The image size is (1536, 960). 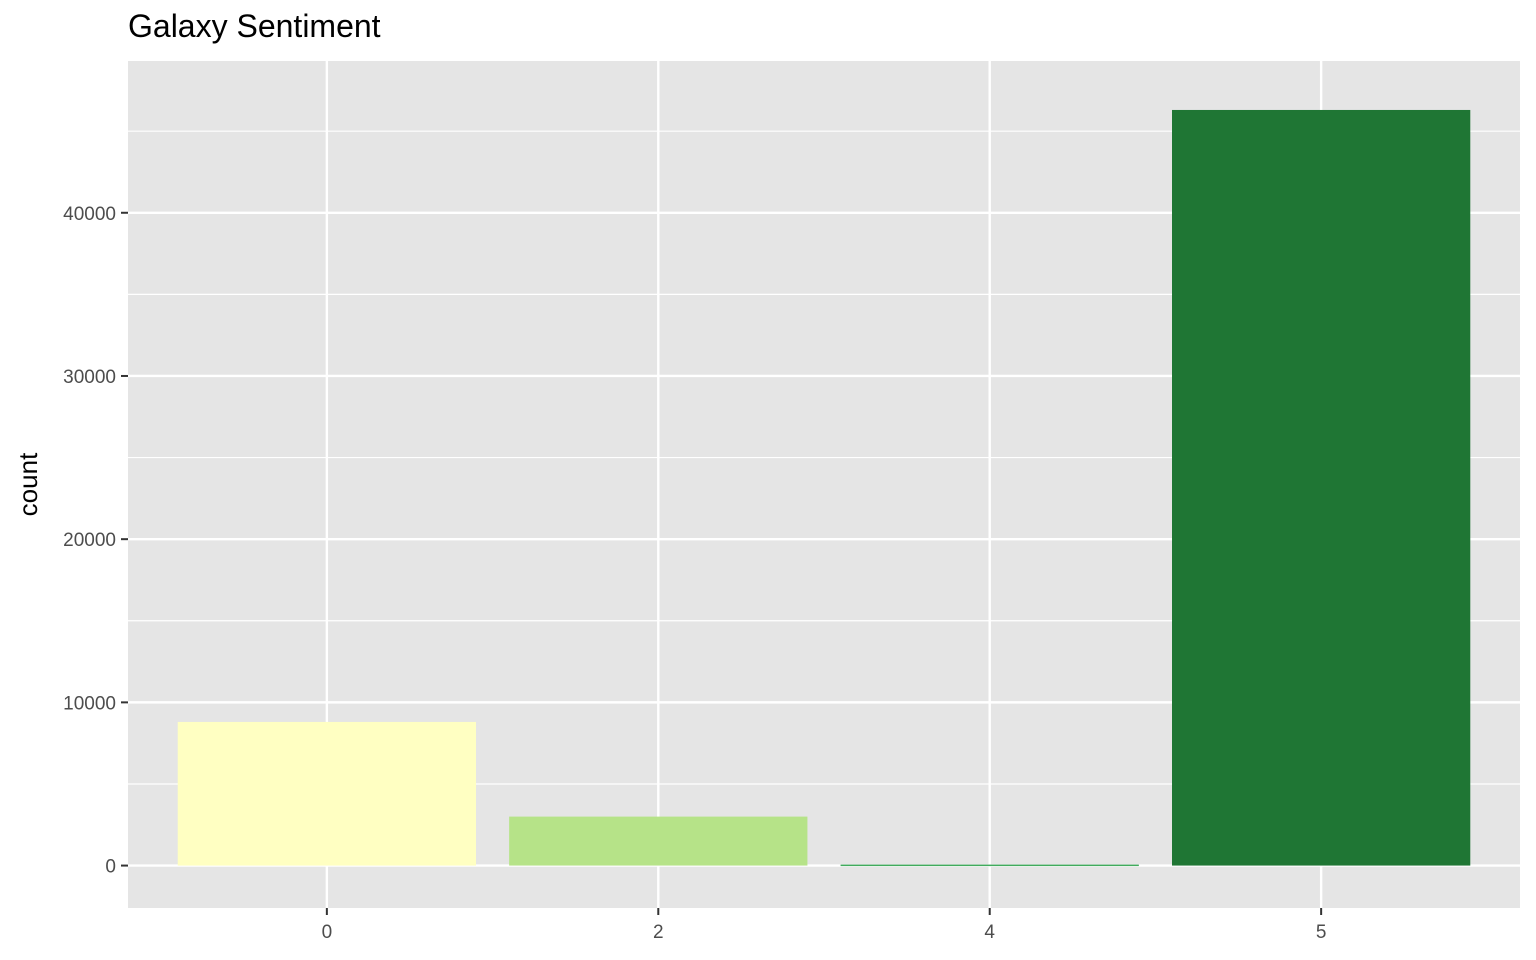 I want to click on chart-title: Galaxy Sentiment, so click(x=254, y=26).